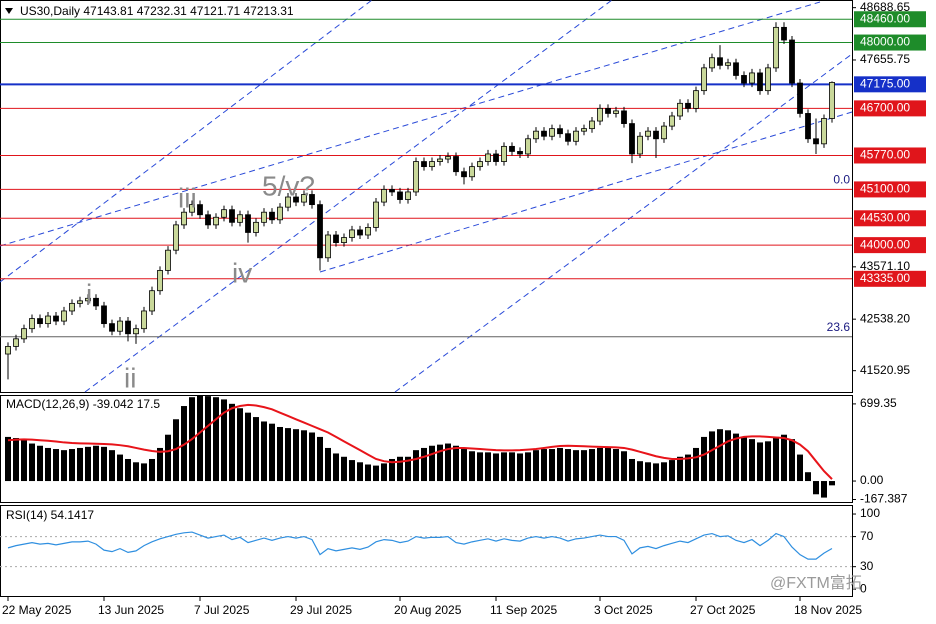 This screenshot has height=624, width=936. What do you see at coordinates (623, 610) in the screenshot?
I see `x-tick-label: 3 Oct 2025` at bounding box center [623, 610].